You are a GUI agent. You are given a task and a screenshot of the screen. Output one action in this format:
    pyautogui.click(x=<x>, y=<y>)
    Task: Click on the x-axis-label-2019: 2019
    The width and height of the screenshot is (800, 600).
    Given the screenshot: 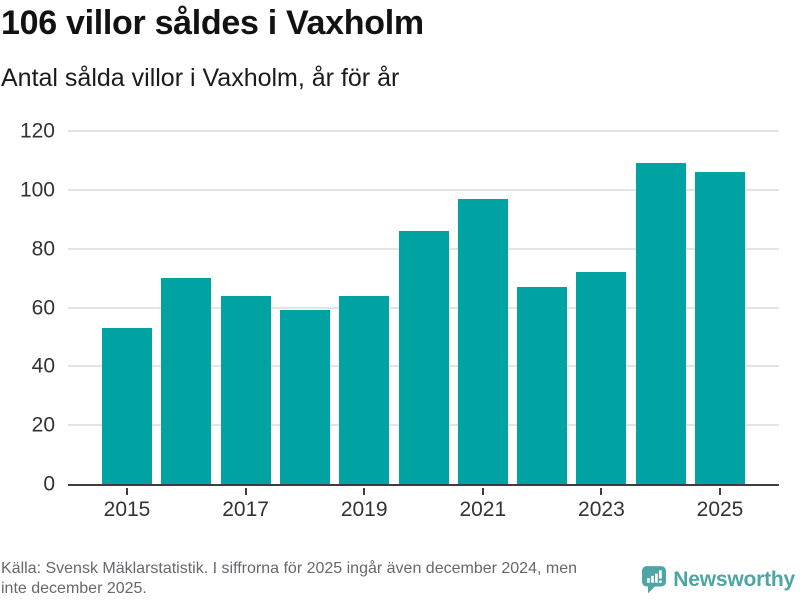 What is the action you would take?
    pyautogui.click(x=364, y=509)
    